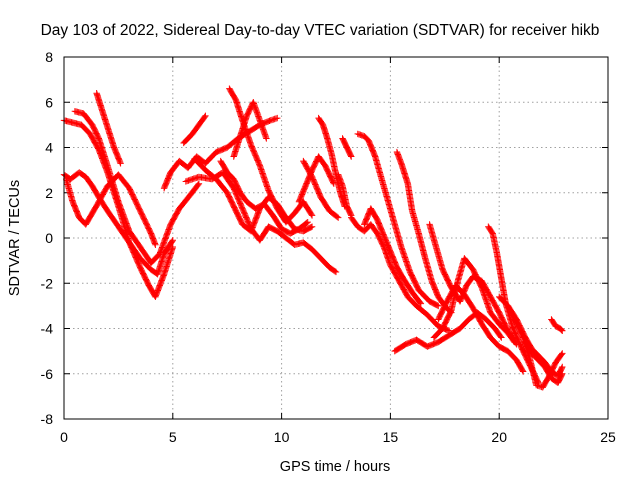  Describe the element at coordinates (47, 283) in the screenshot. I see `y-tick-label-3: -2` at that location.